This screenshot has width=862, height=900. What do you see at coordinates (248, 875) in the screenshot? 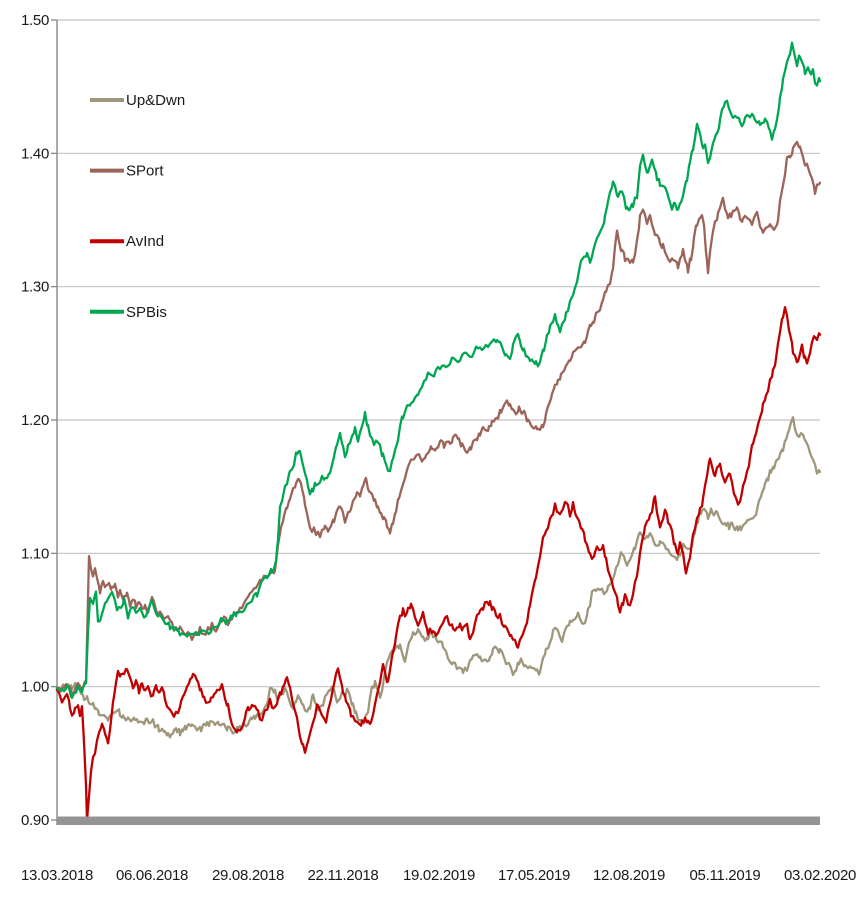
I see `x-tick-label: 29.08.2018` at bounding box center [248, 875].